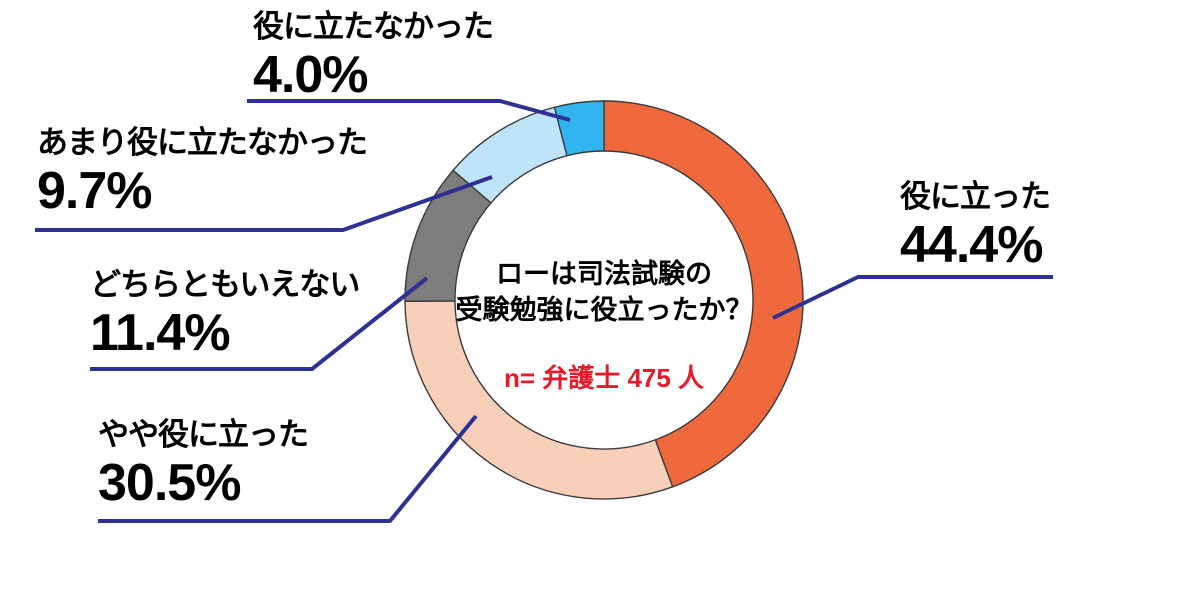  What do you see at coordinates (202, 171) in the screenshot?
I see `callout-not-very-useful: あまり役に立たなかった 9.7%` at bounding box center [202, 171].